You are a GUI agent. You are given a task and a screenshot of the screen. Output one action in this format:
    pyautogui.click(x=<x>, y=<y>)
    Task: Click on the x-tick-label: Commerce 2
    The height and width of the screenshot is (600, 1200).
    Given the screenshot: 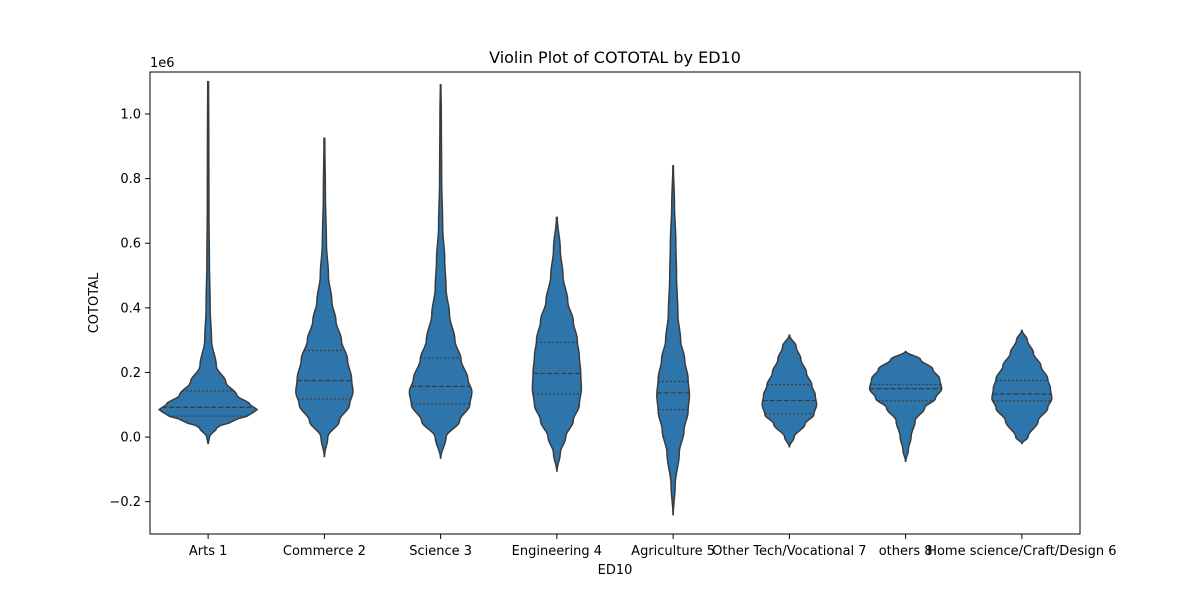 What is the action you would take?
    pyautogui.click(x=324, y=551)
    